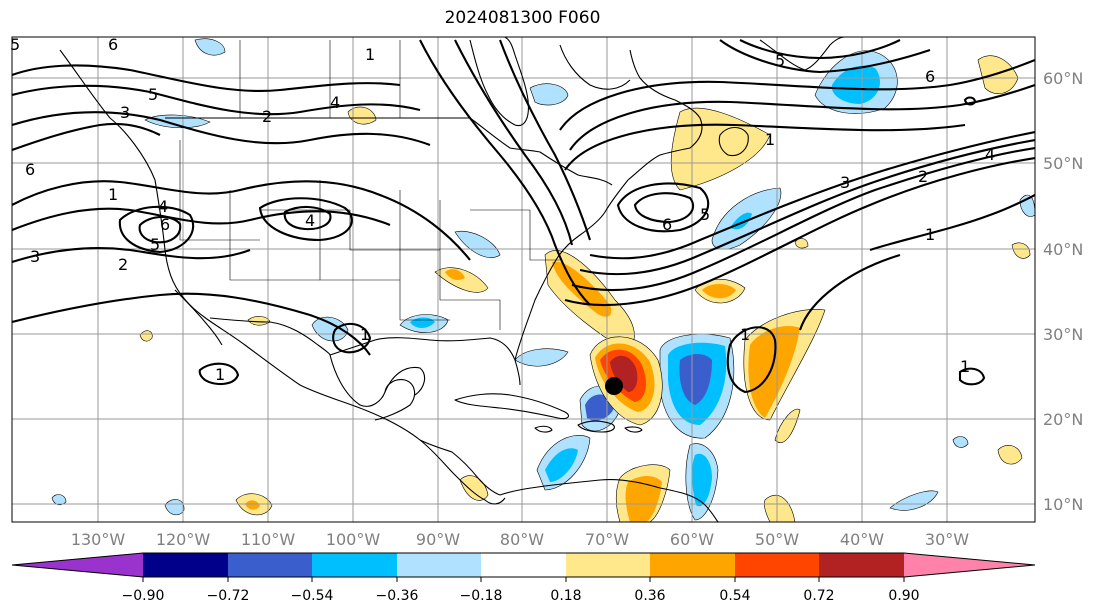  I want to click on colorbar-tick: −0.90, so click(143, 596).